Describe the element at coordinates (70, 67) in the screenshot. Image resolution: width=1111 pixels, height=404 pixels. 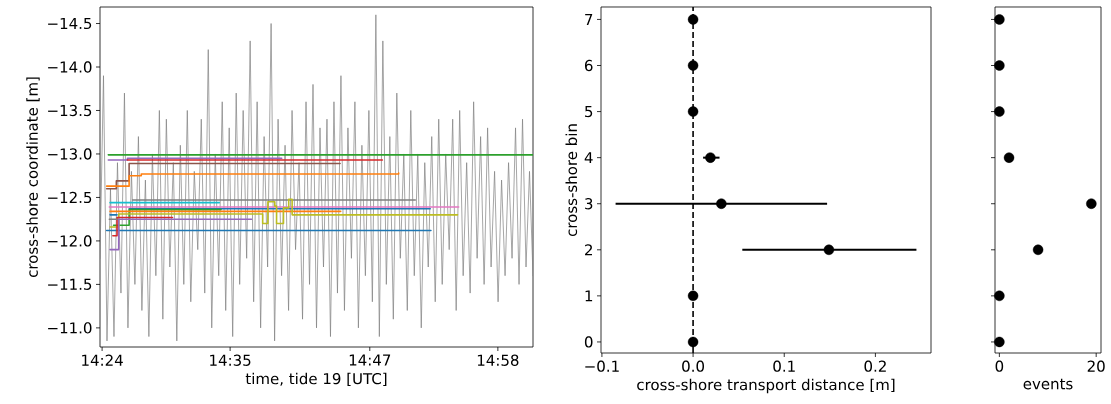
I see `y-tick-label: −14.0` at that location.